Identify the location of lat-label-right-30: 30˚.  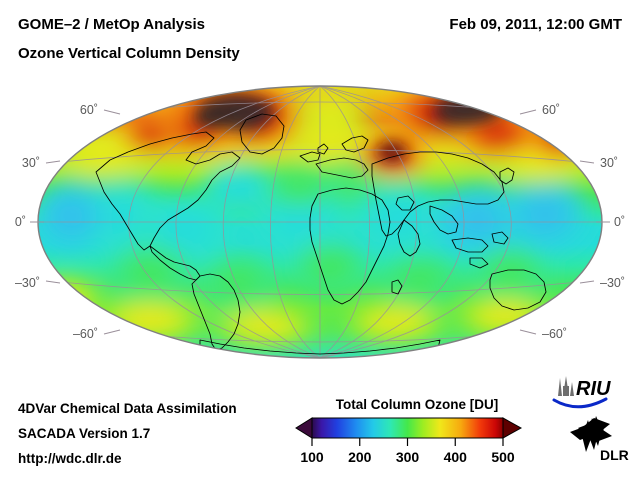
(609, 163).